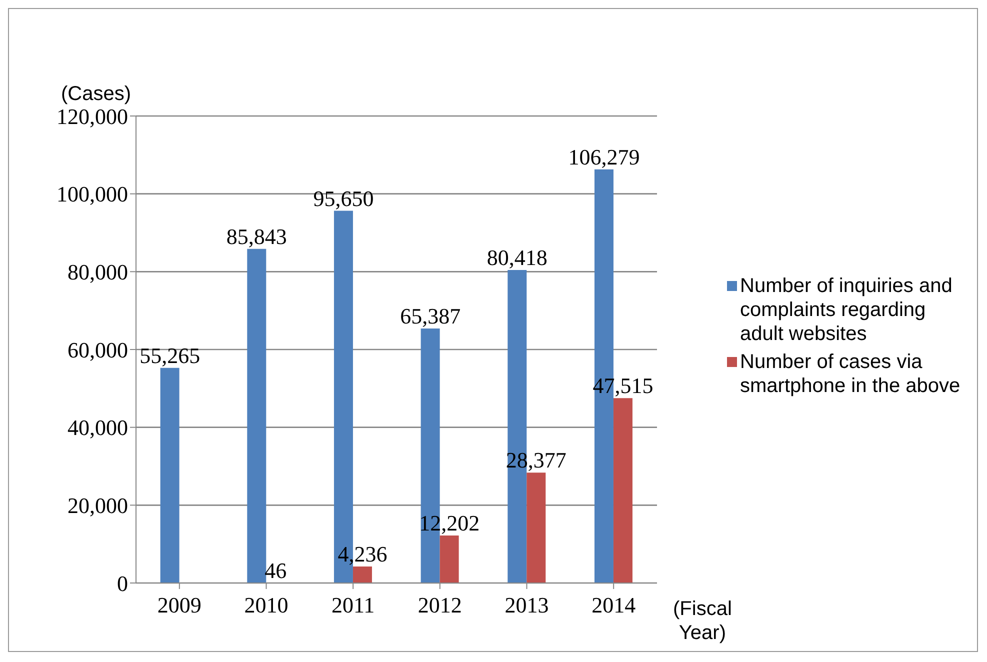 Image resolution: width=987 pixels, height=662 pixels. I want to click on data-label: 95,650, so click(343, 198).